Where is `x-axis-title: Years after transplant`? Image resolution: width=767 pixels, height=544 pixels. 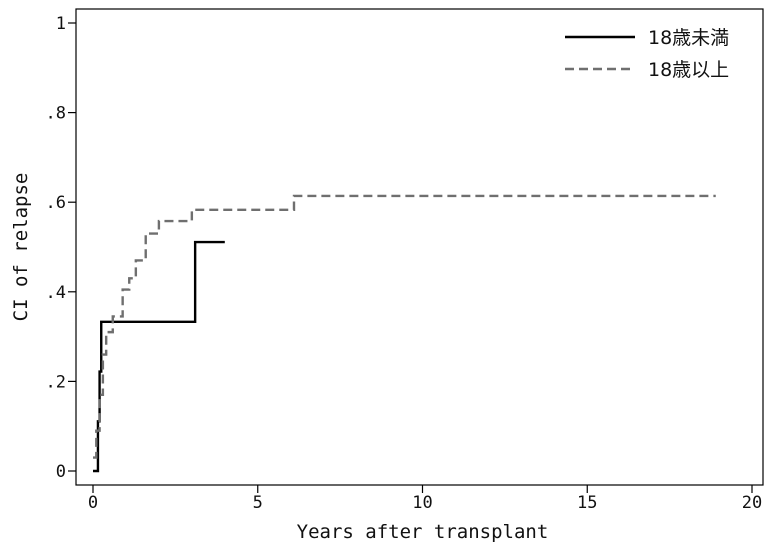
x-axis-title: Years after transplant is located at coordinates (423, 532).